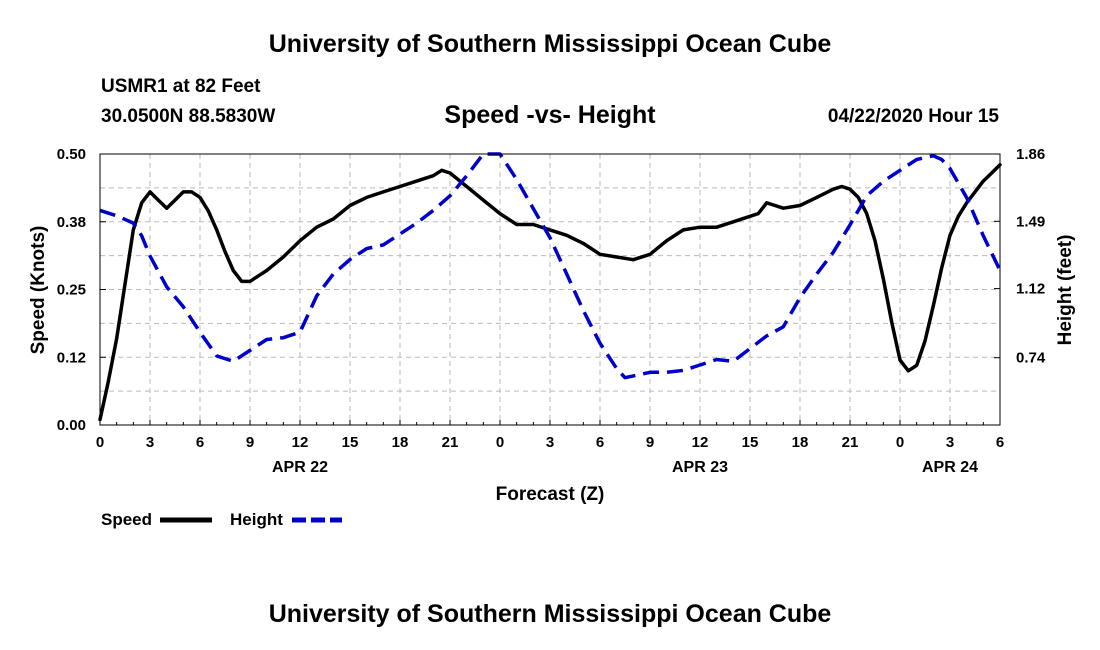 The image size is (1100, 650). Describe the element at coordinates (550, 115) in the screenshot. I see `chart-title: Speed -vs- Height` at that location.